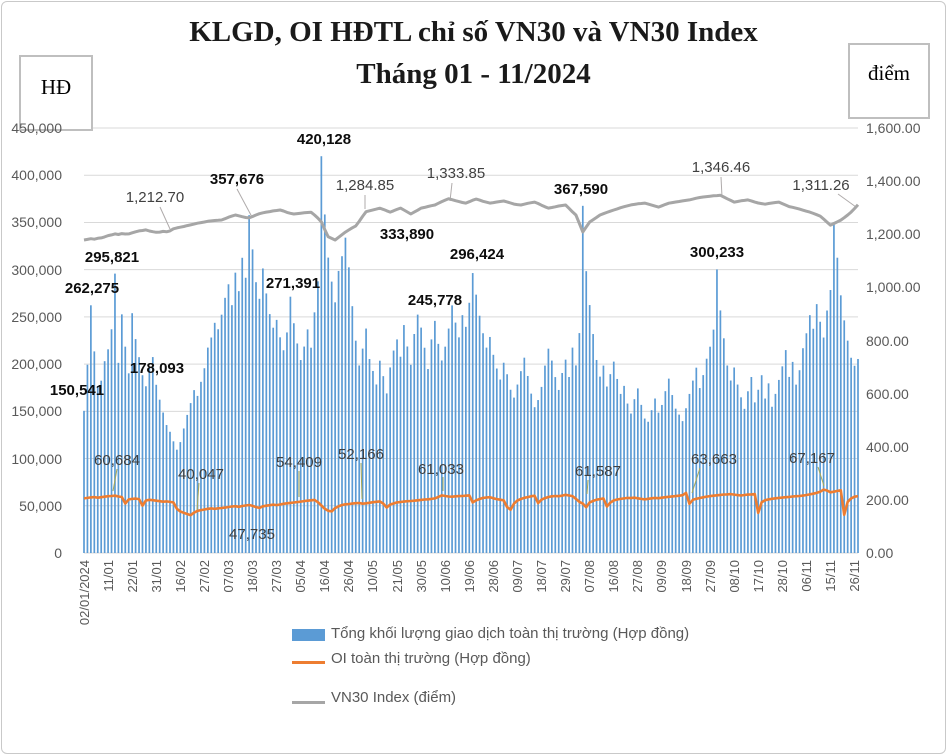  I want to click on vn30-data-label: 1,284.85, so click(365, 185).